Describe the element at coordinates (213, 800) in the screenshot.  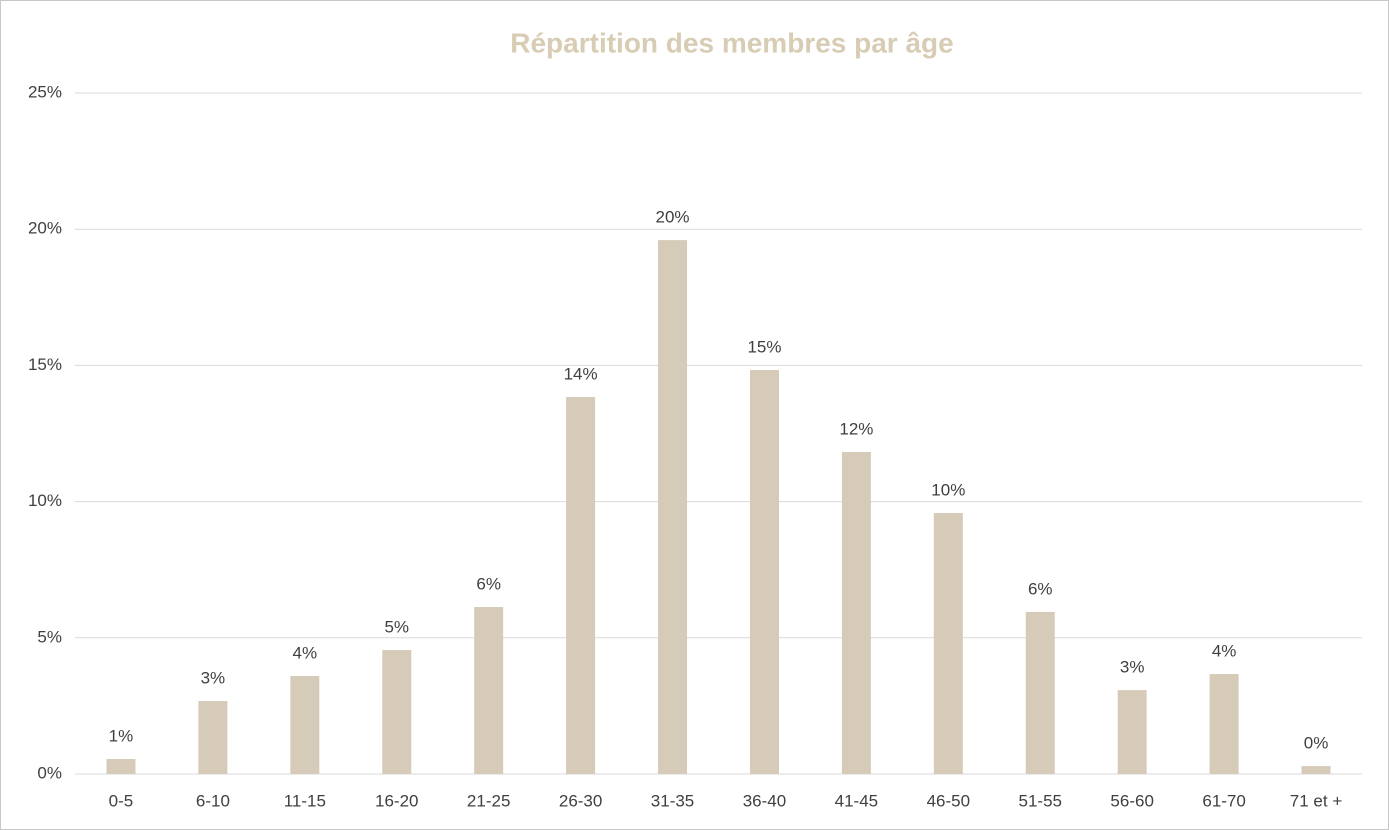
I see `x-tick-label: 6-10` at that location.